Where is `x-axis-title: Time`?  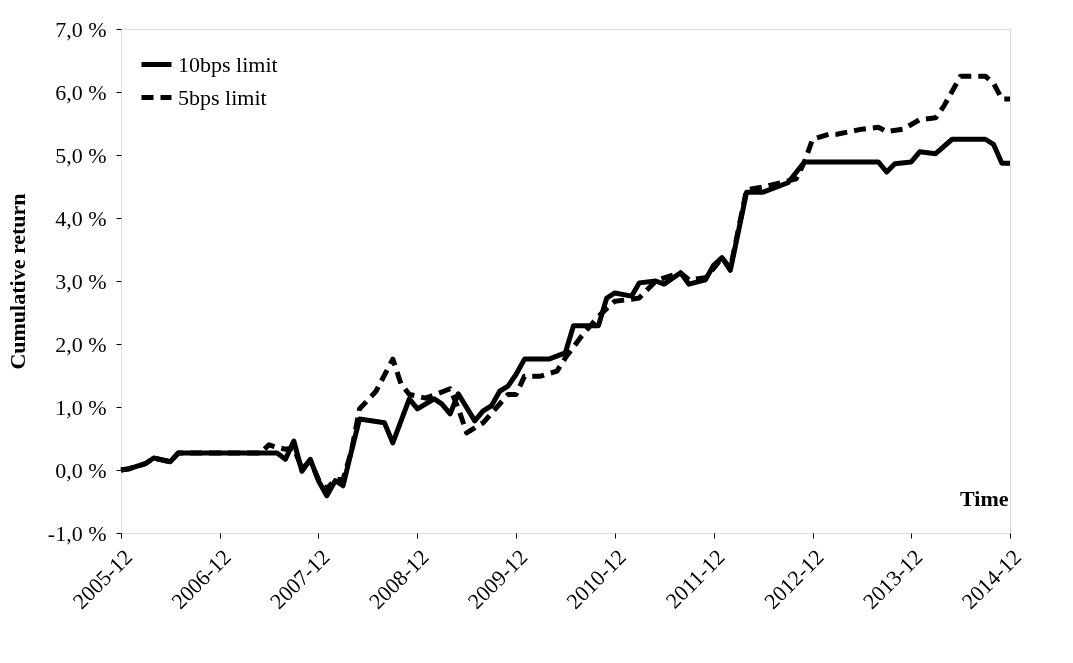 x-axis-title: Time is located at coordinates (984, 498).